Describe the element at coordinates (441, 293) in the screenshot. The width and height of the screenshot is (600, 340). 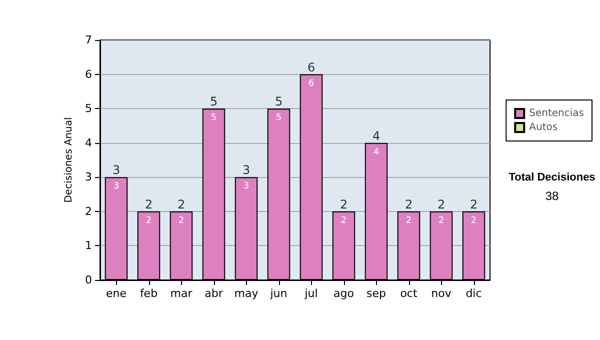
I see `x-tick-label: nov` at that location.